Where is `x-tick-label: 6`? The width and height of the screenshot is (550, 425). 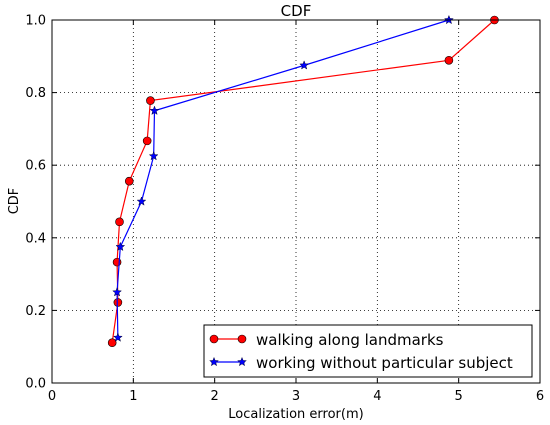 x-tick-label: 6 is located at coordinates (540, 396).